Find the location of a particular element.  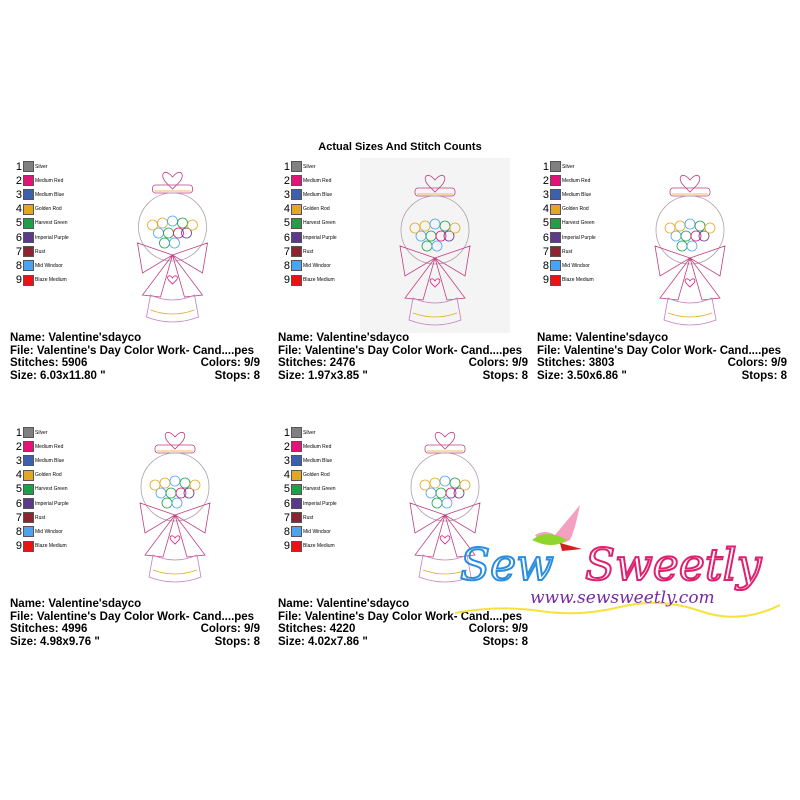

legend-number: 3 is located at coordinates (545, 194).